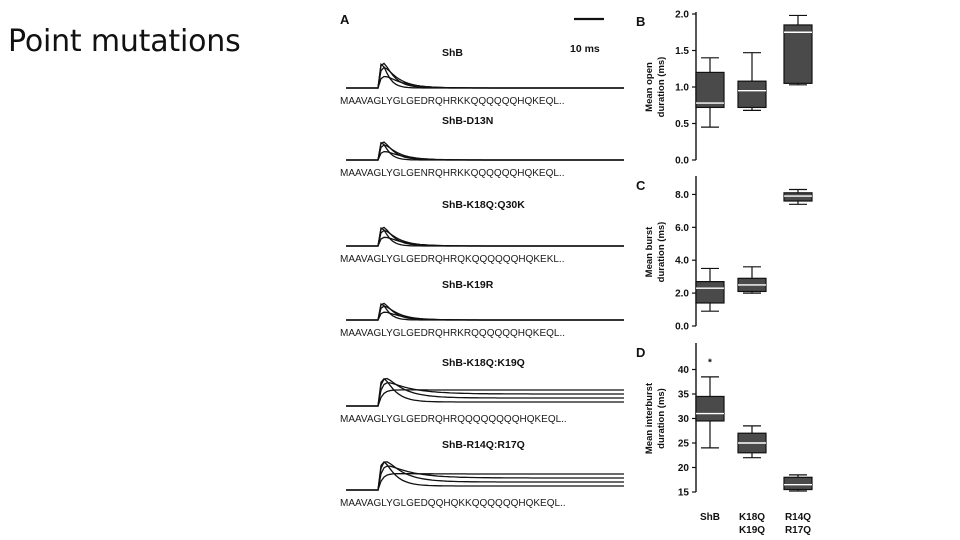 This screenshot has height=540, width=960. I want to click on sequence-label: MAAVAGLYGLGENRQHRKKQQQQQQHQKEQL.., so click(452, 173).